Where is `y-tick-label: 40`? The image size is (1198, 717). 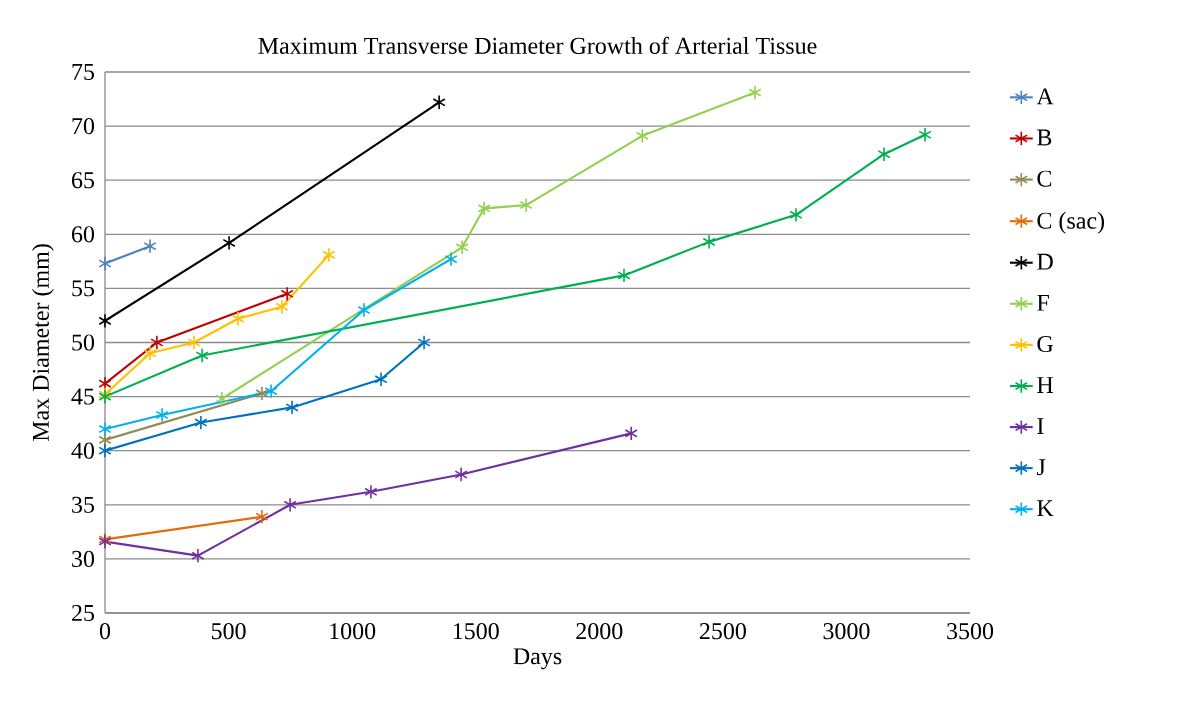
y-tick-label: 40 is located at coordinates (83, 450).